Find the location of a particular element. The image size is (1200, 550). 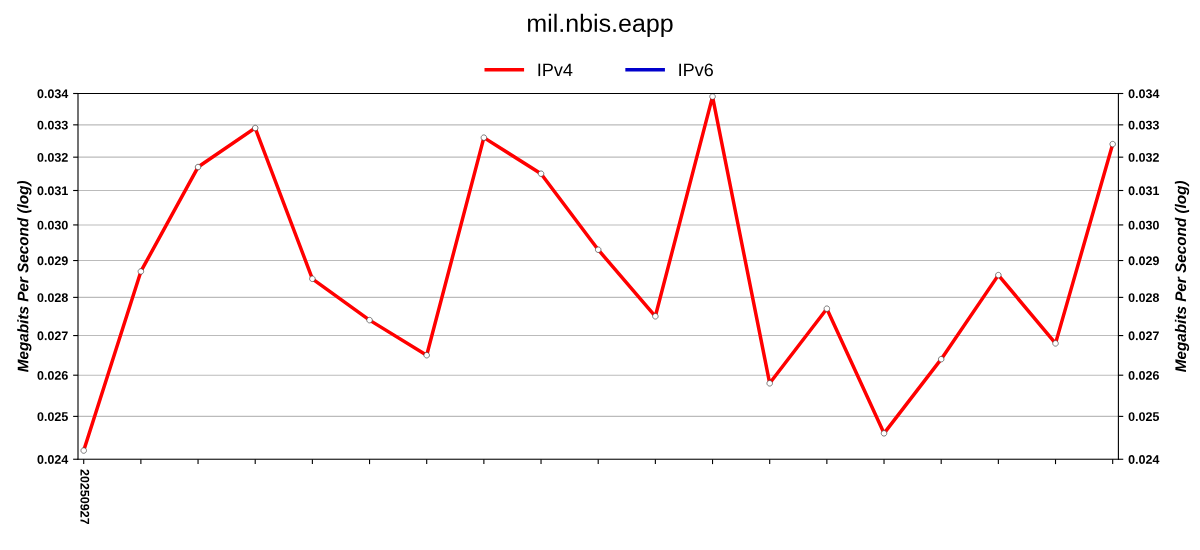

y-tick-label: 0.028 is located at coordinates (52, 298).